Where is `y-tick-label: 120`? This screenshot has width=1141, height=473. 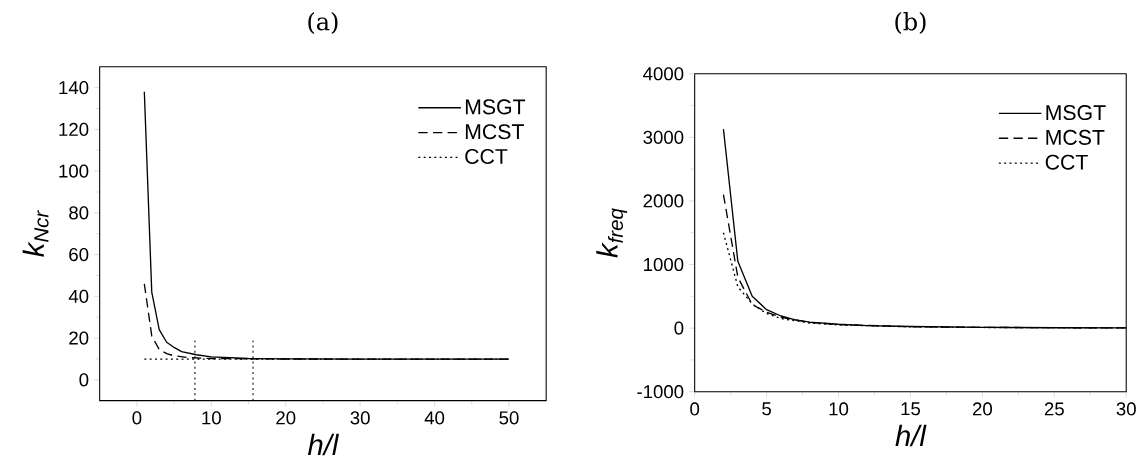
y-tick-label: 120 is located at coordinates (74, 129).